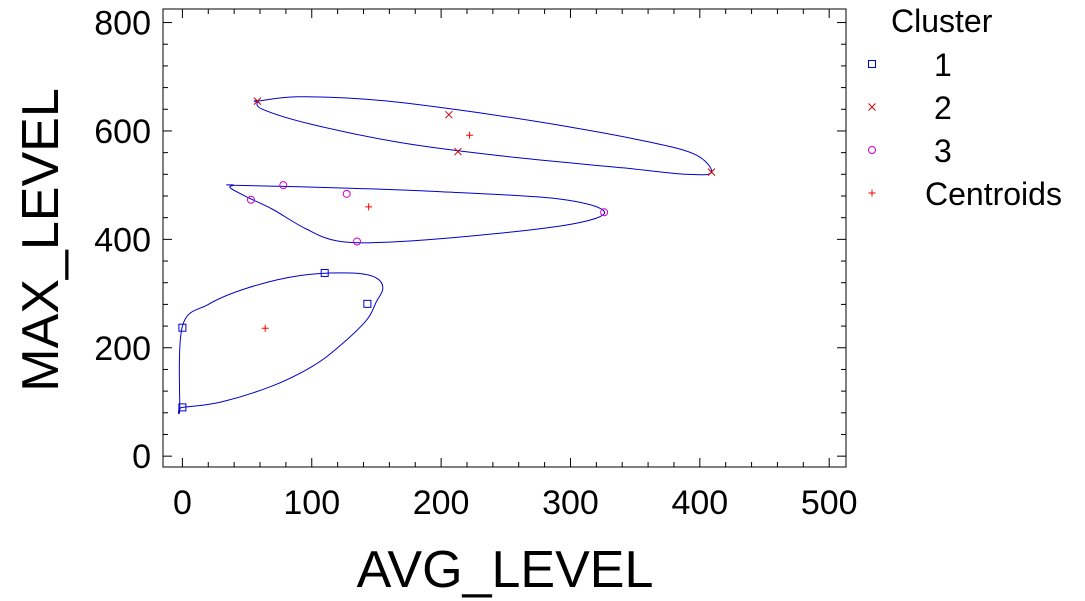 The width and height of the screenshot is (1085, 601). What do you see at coordinates (965, 107) in the screenshot?
I see `legend: Cluster 1 2 3 Centroids` at bounding box center [965, 107].